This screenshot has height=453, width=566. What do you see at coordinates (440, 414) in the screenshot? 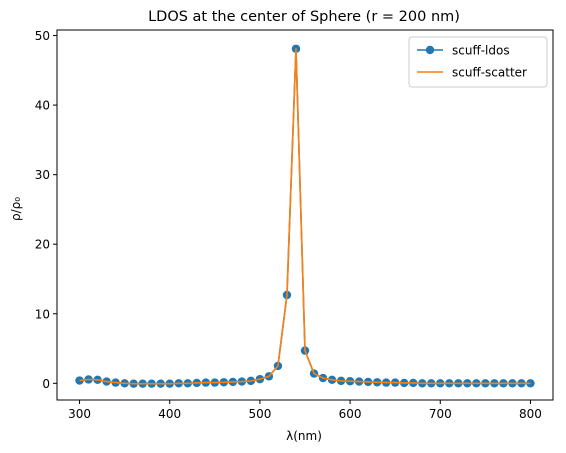
I see `x-tick-label: 700` at bounding box center [440, 414].